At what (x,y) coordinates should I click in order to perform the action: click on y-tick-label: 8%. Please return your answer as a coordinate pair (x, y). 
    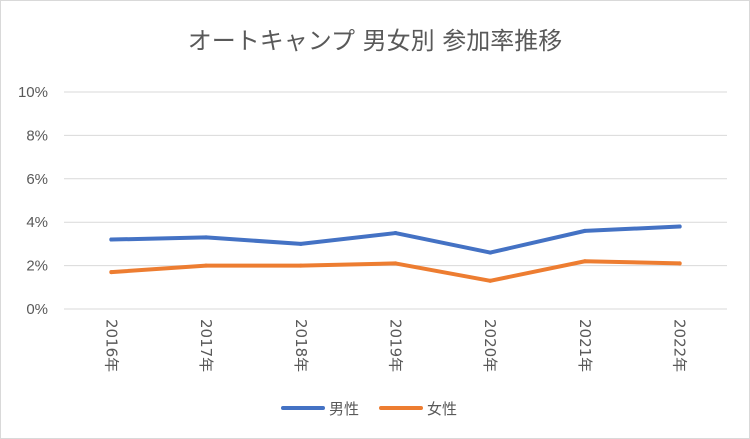
    Looking at the image, I should click on (37, 135).